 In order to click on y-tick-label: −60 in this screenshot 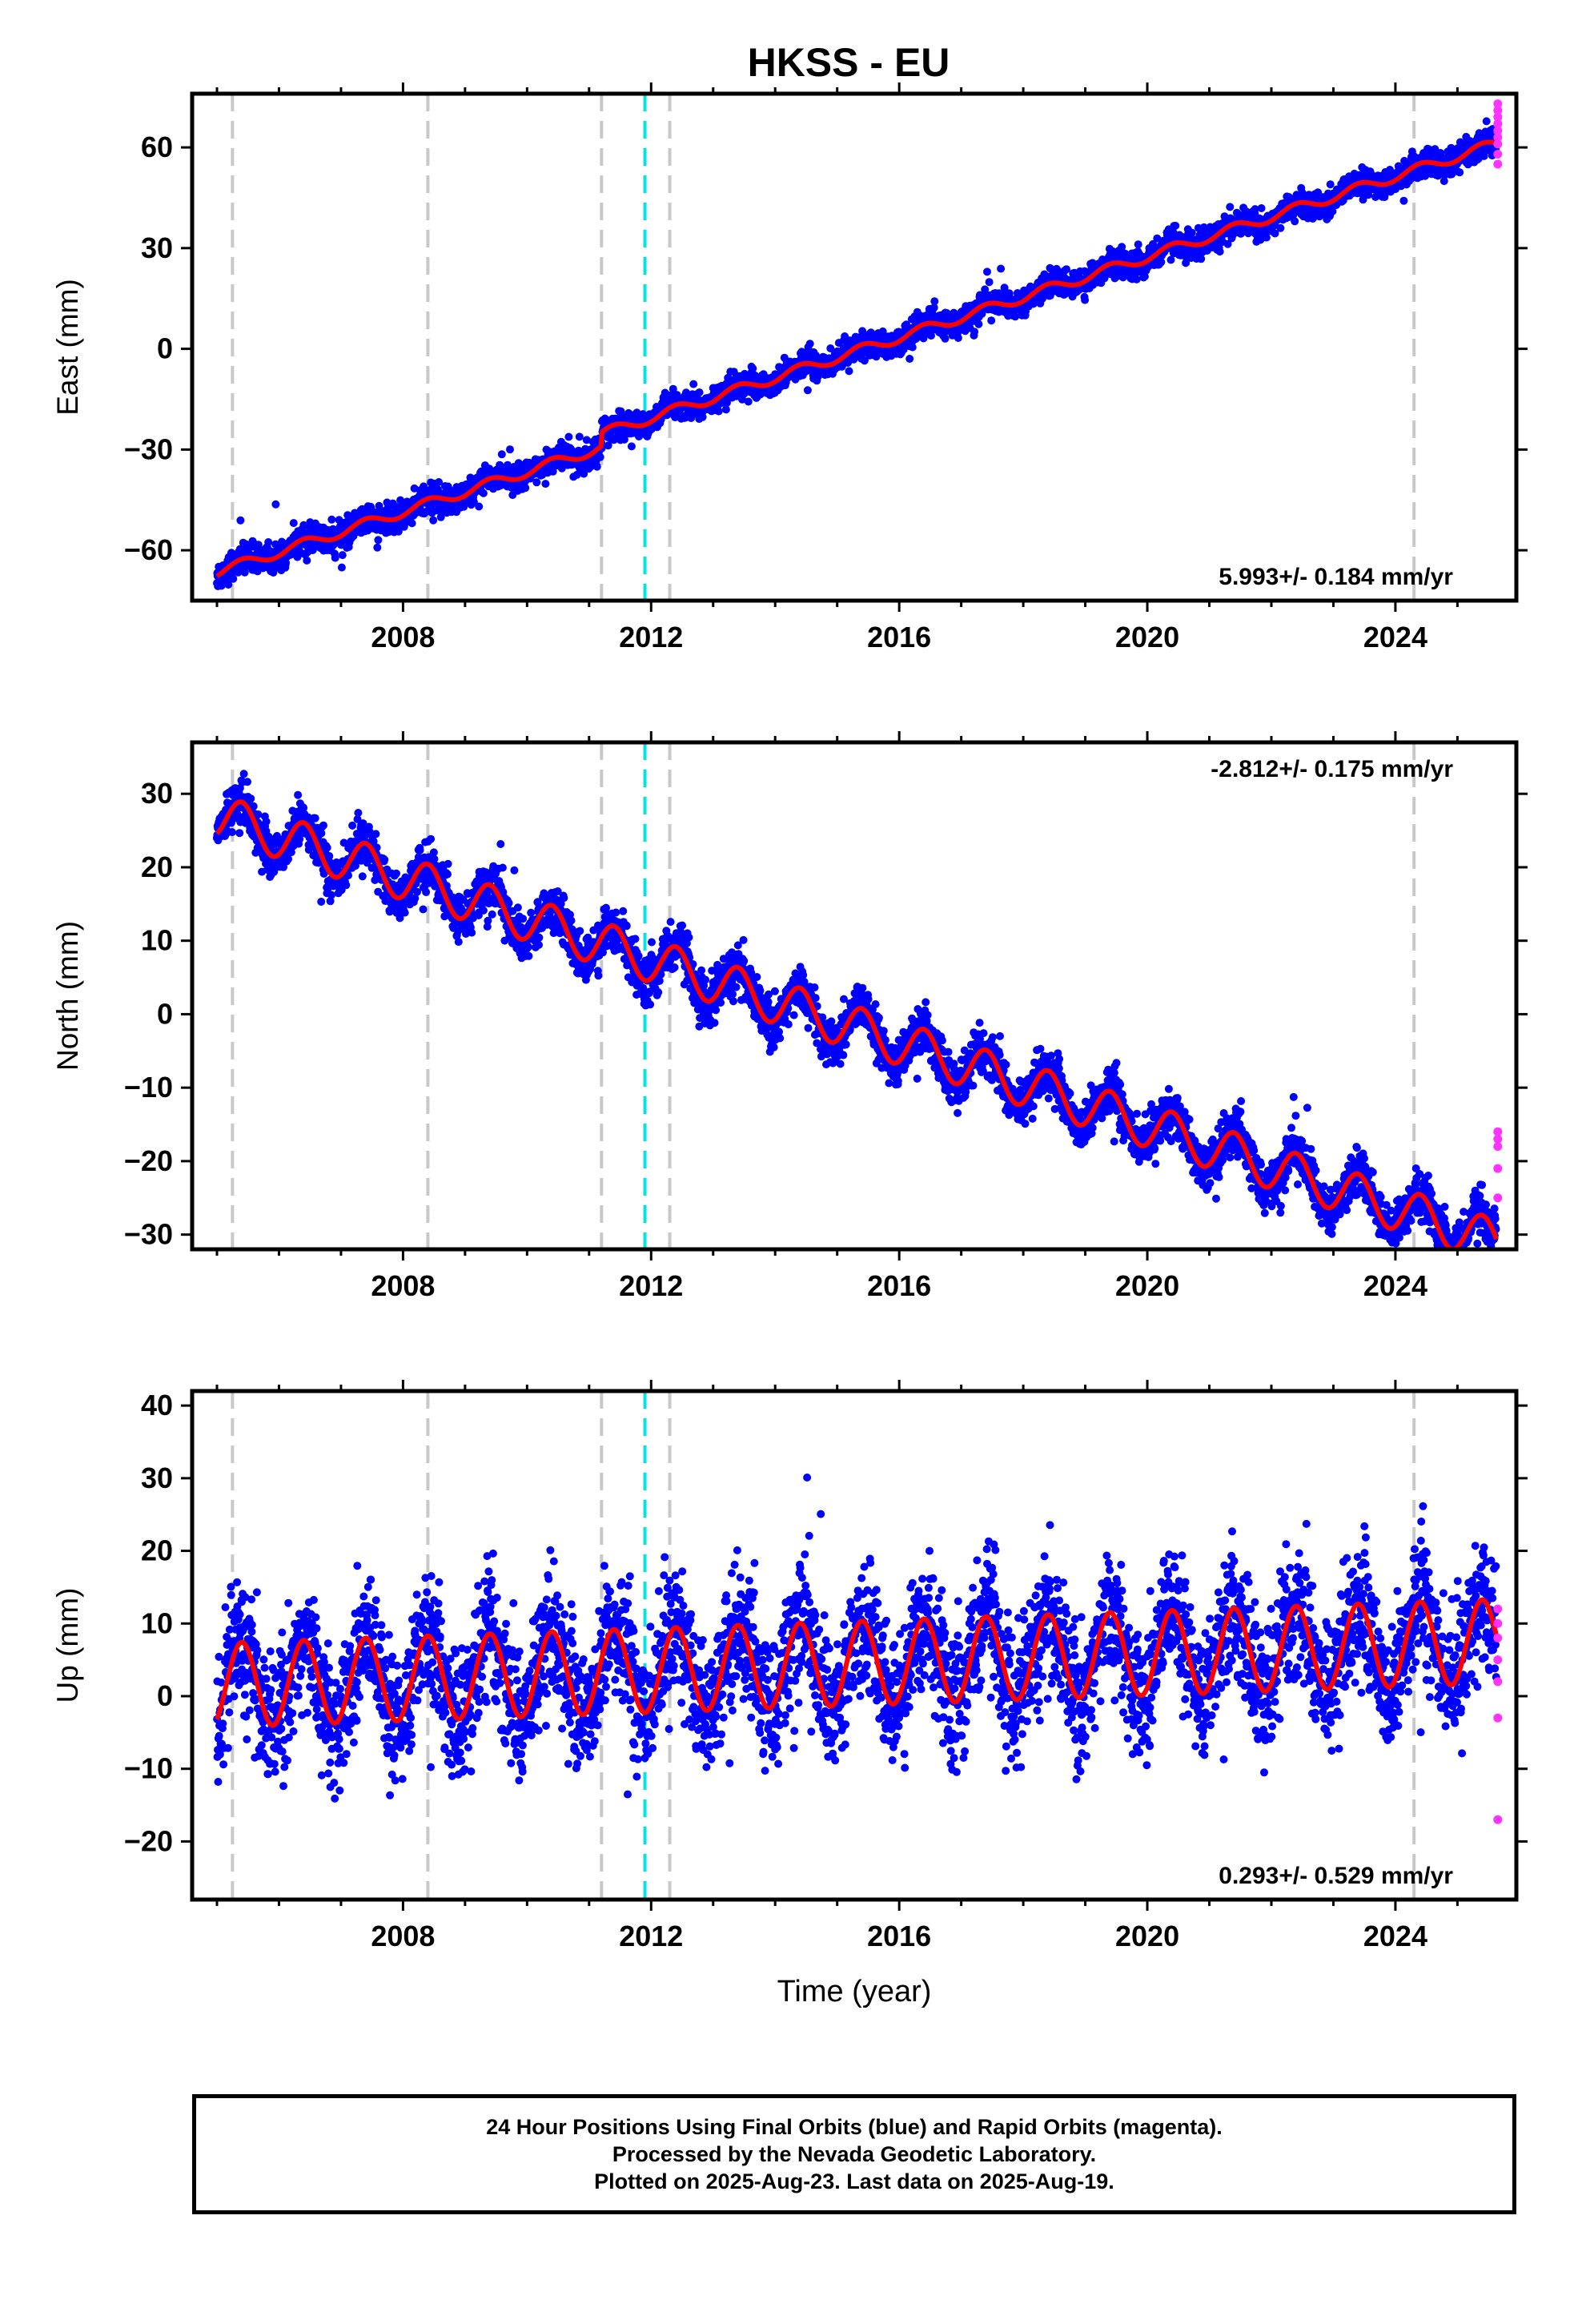, I will do `click(148, 549)`.